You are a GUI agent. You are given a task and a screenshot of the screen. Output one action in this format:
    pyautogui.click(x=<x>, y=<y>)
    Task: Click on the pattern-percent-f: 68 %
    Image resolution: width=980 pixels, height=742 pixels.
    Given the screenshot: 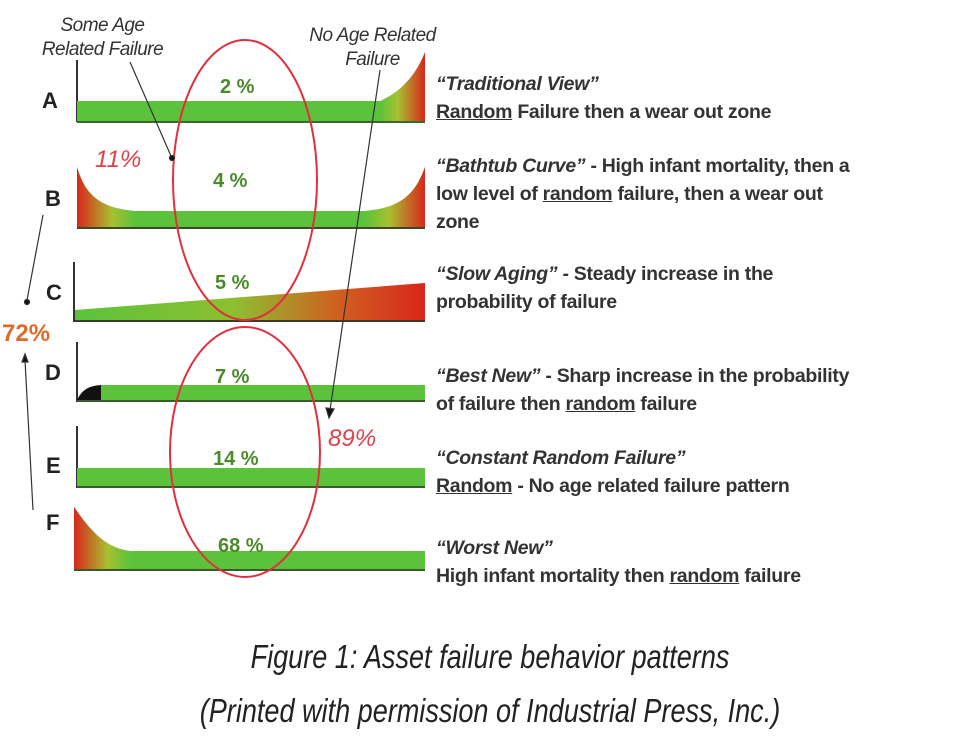 What is the action you would take?
    pyautogui.click(x=241, y=546)
    